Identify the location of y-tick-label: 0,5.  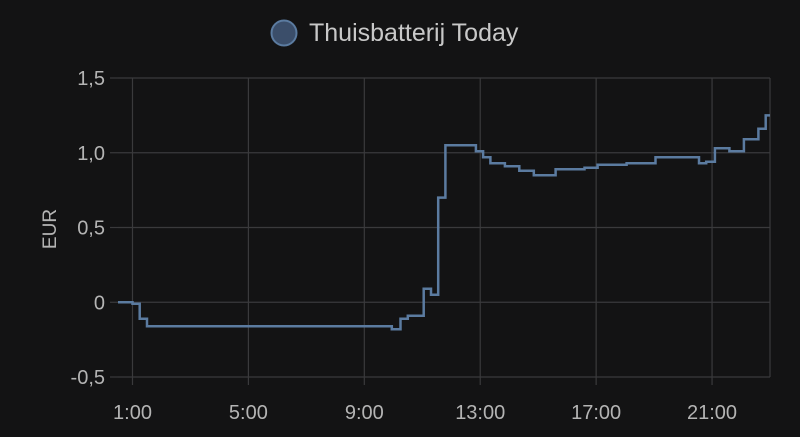
(91, 229).